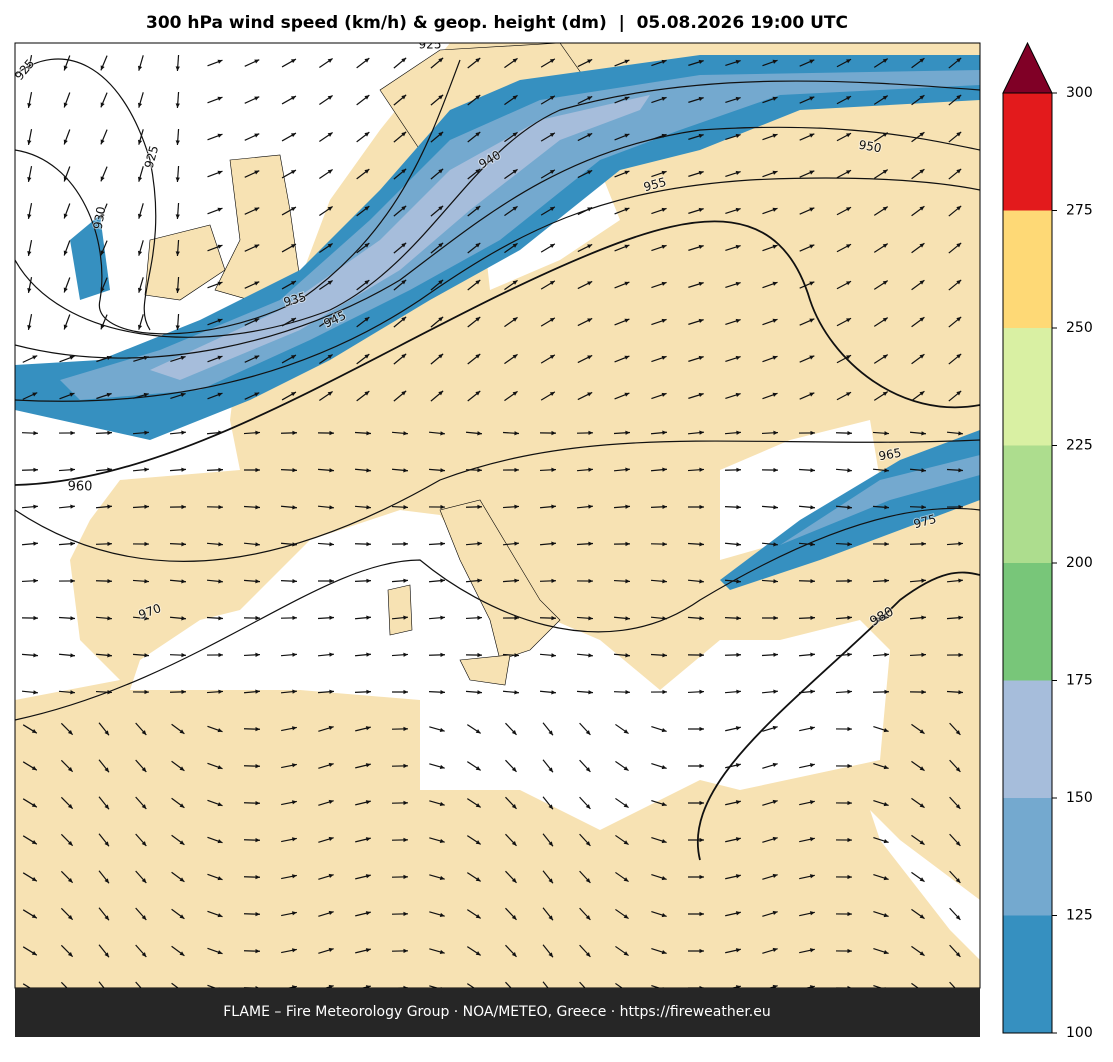  Describe the element at coordinates (1079, 563) in the screenshot. I see `colorbar-tick-label: 200` at that location.